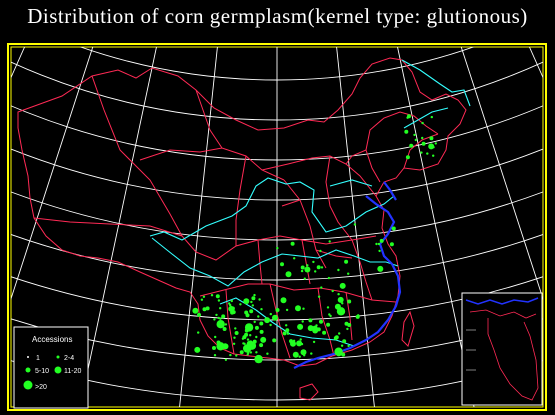 This screenshot has width=555, height=415. I want to click on legend: Accessions 1 2-4 5-10 11-20 >20, so click(51, 367).